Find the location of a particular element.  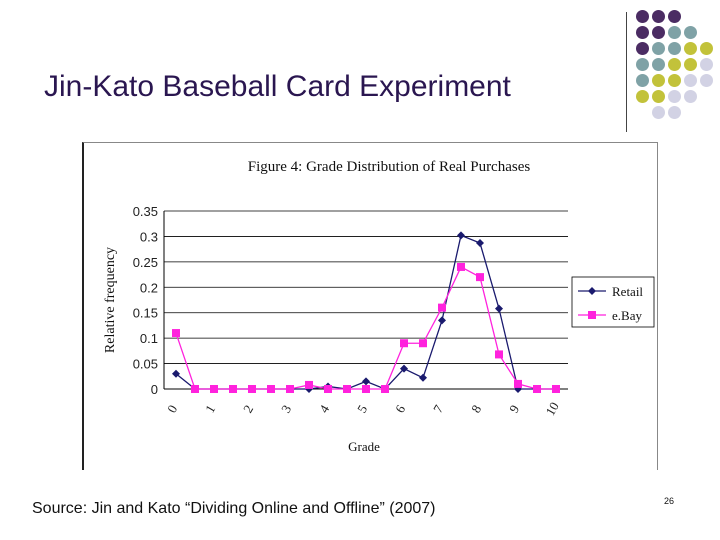

x-axis-label: Grade is located at coordinates (364, 446).